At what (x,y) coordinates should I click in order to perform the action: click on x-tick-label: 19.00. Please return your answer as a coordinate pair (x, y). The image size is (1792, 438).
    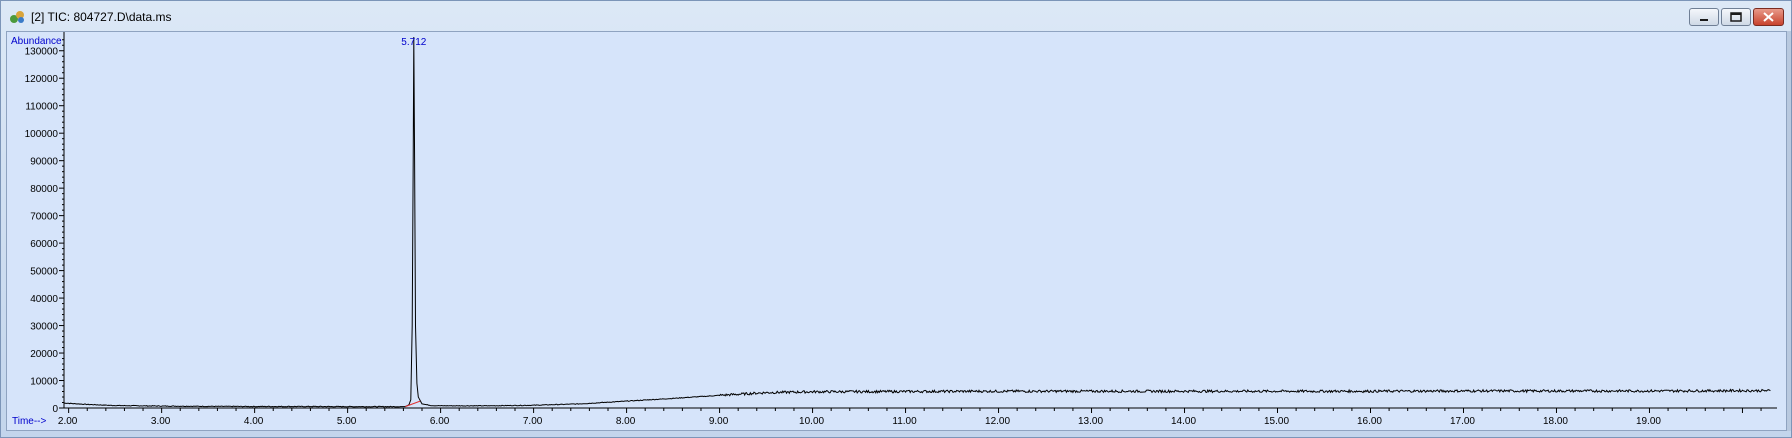
    Looking at the image, I should click on (1648, 421).